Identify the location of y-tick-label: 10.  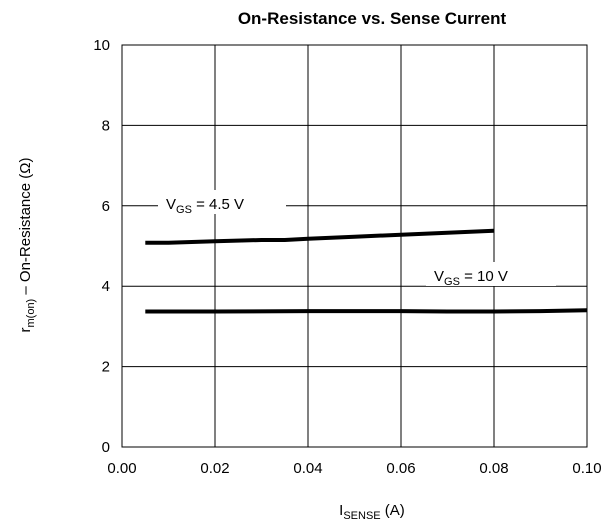
(101, 45).